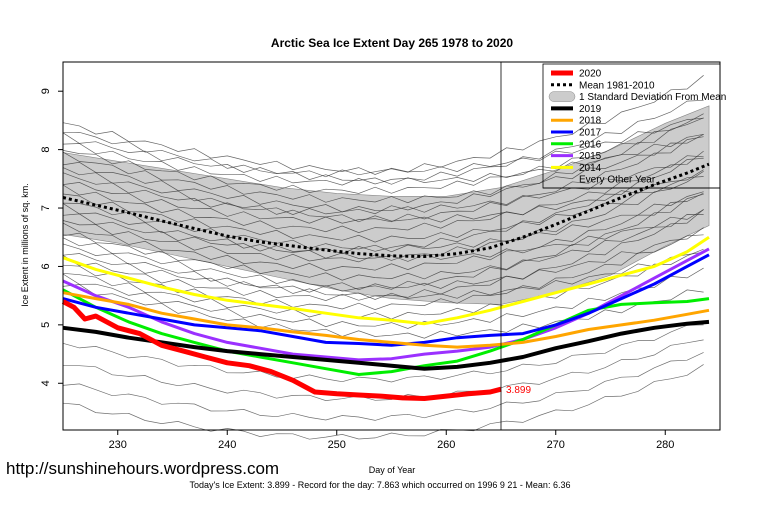 The height and width of the screenshot is (506, 760). Describe the element at coordinates (518, 390) in the screenshot. I see `current-value-label: 3.899` at that location.